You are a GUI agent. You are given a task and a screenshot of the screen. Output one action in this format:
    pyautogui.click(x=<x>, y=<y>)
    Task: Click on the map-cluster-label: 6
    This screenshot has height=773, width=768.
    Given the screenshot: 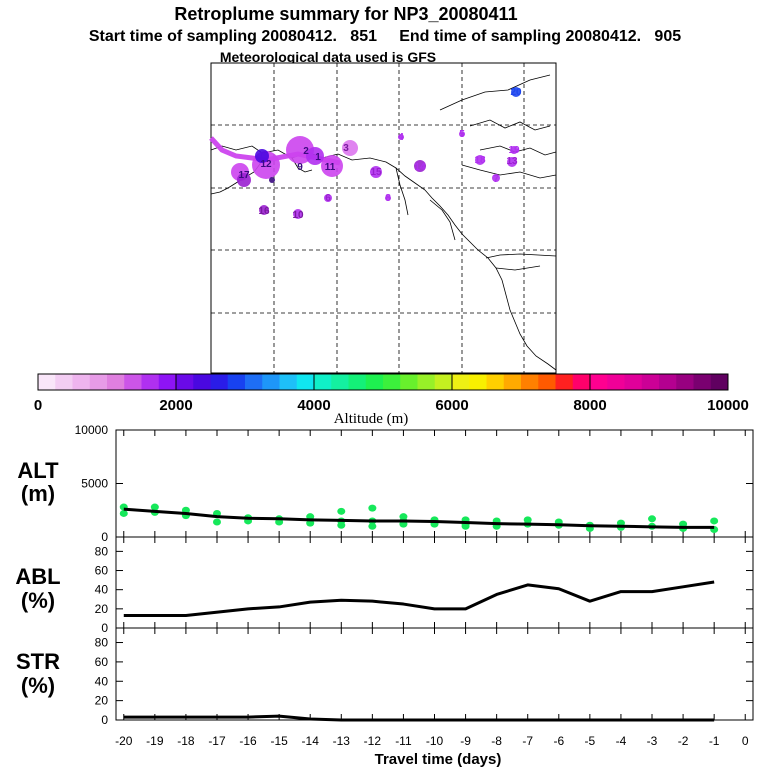 What is the action you would take?
    pyautogui.click(x=328, y=198)
    